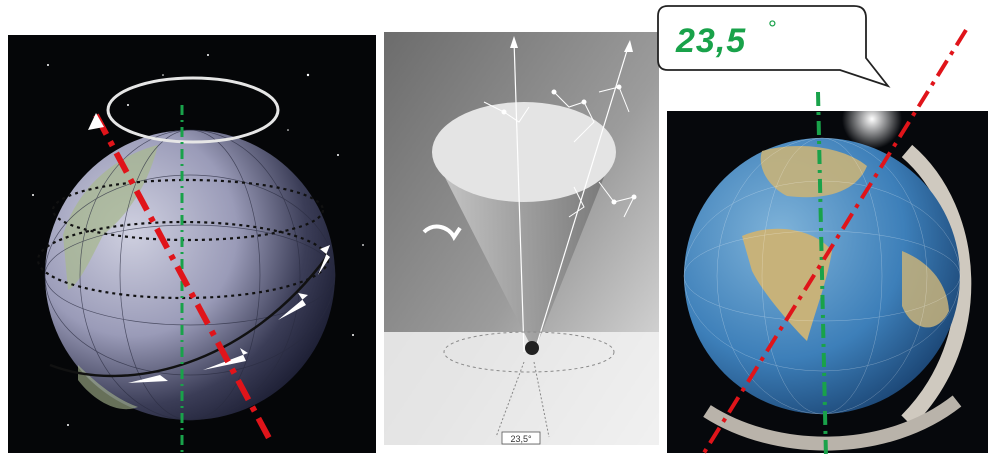 The height and width of the screenshot is (468, 996). I want to click on tilted-axis, so click(582, 195).